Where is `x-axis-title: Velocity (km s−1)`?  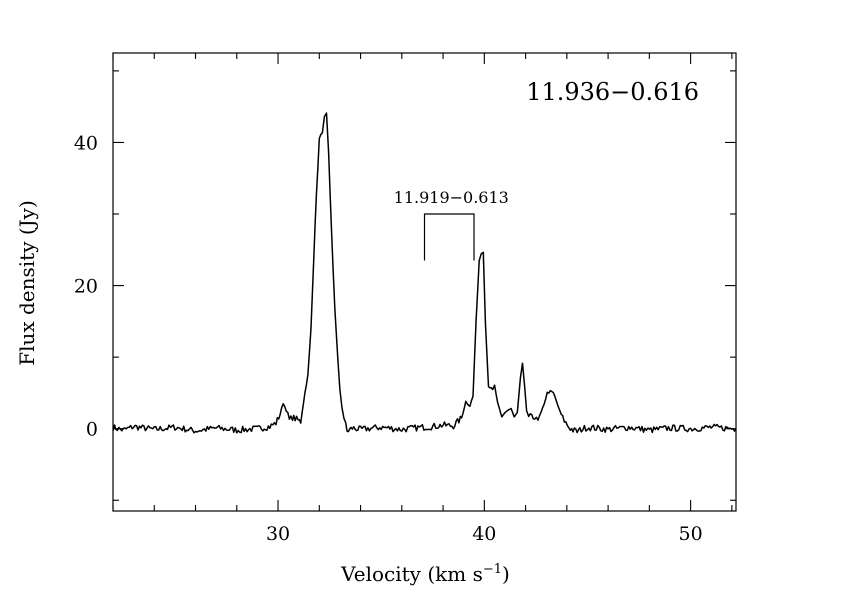 x-axis-title: Velocity (km s−1) is located at coordinates (425, 574).